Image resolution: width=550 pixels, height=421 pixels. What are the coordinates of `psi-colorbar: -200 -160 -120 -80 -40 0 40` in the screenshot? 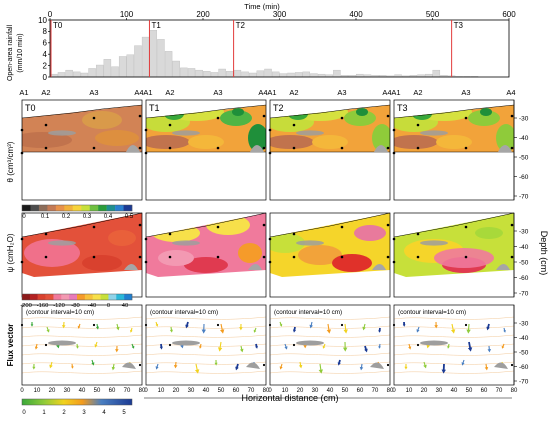 It's located at (76, 301).